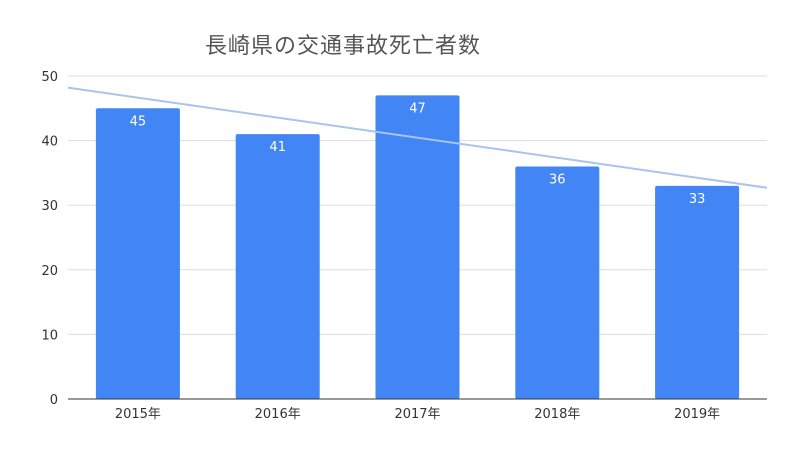 This screenshot has width=800, height=450. Describe the element at coordinates (54, 400) in the screenshot. I see `y-tick-label: 0` at that location.